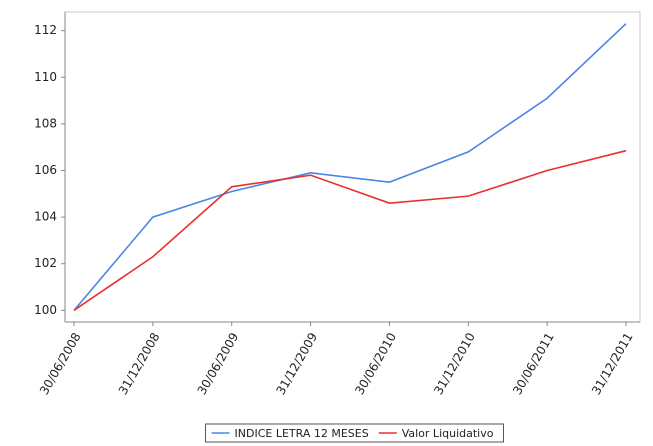 This screenshot has height=446, width=653. I want to click on x-tick-label: 31/12/2010, so click(454, 363).